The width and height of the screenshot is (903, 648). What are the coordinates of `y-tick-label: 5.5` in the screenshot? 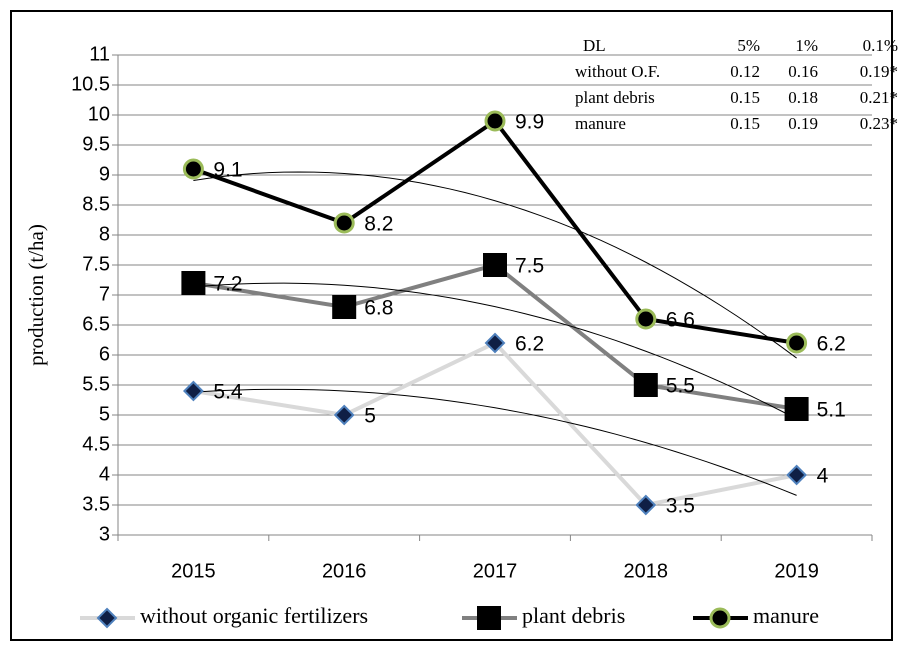 It's located at (96, 384).